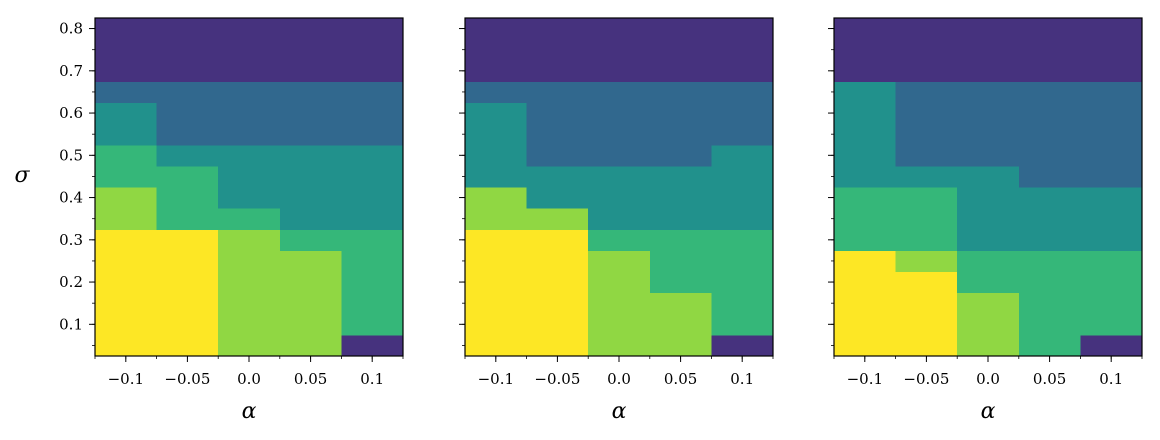 The image size is (1160, 440). Describe the element at coordinates (619, 411) in the screenshot. I see `x-axis-label: α` at that location.